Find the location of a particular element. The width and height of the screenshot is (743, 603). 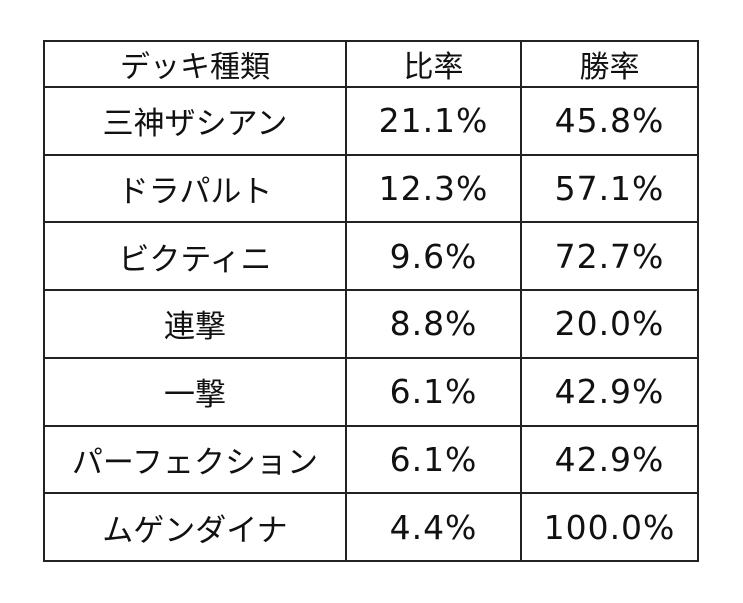

usage-rate-cell: 8.8% is located at coordinates (433, 324).